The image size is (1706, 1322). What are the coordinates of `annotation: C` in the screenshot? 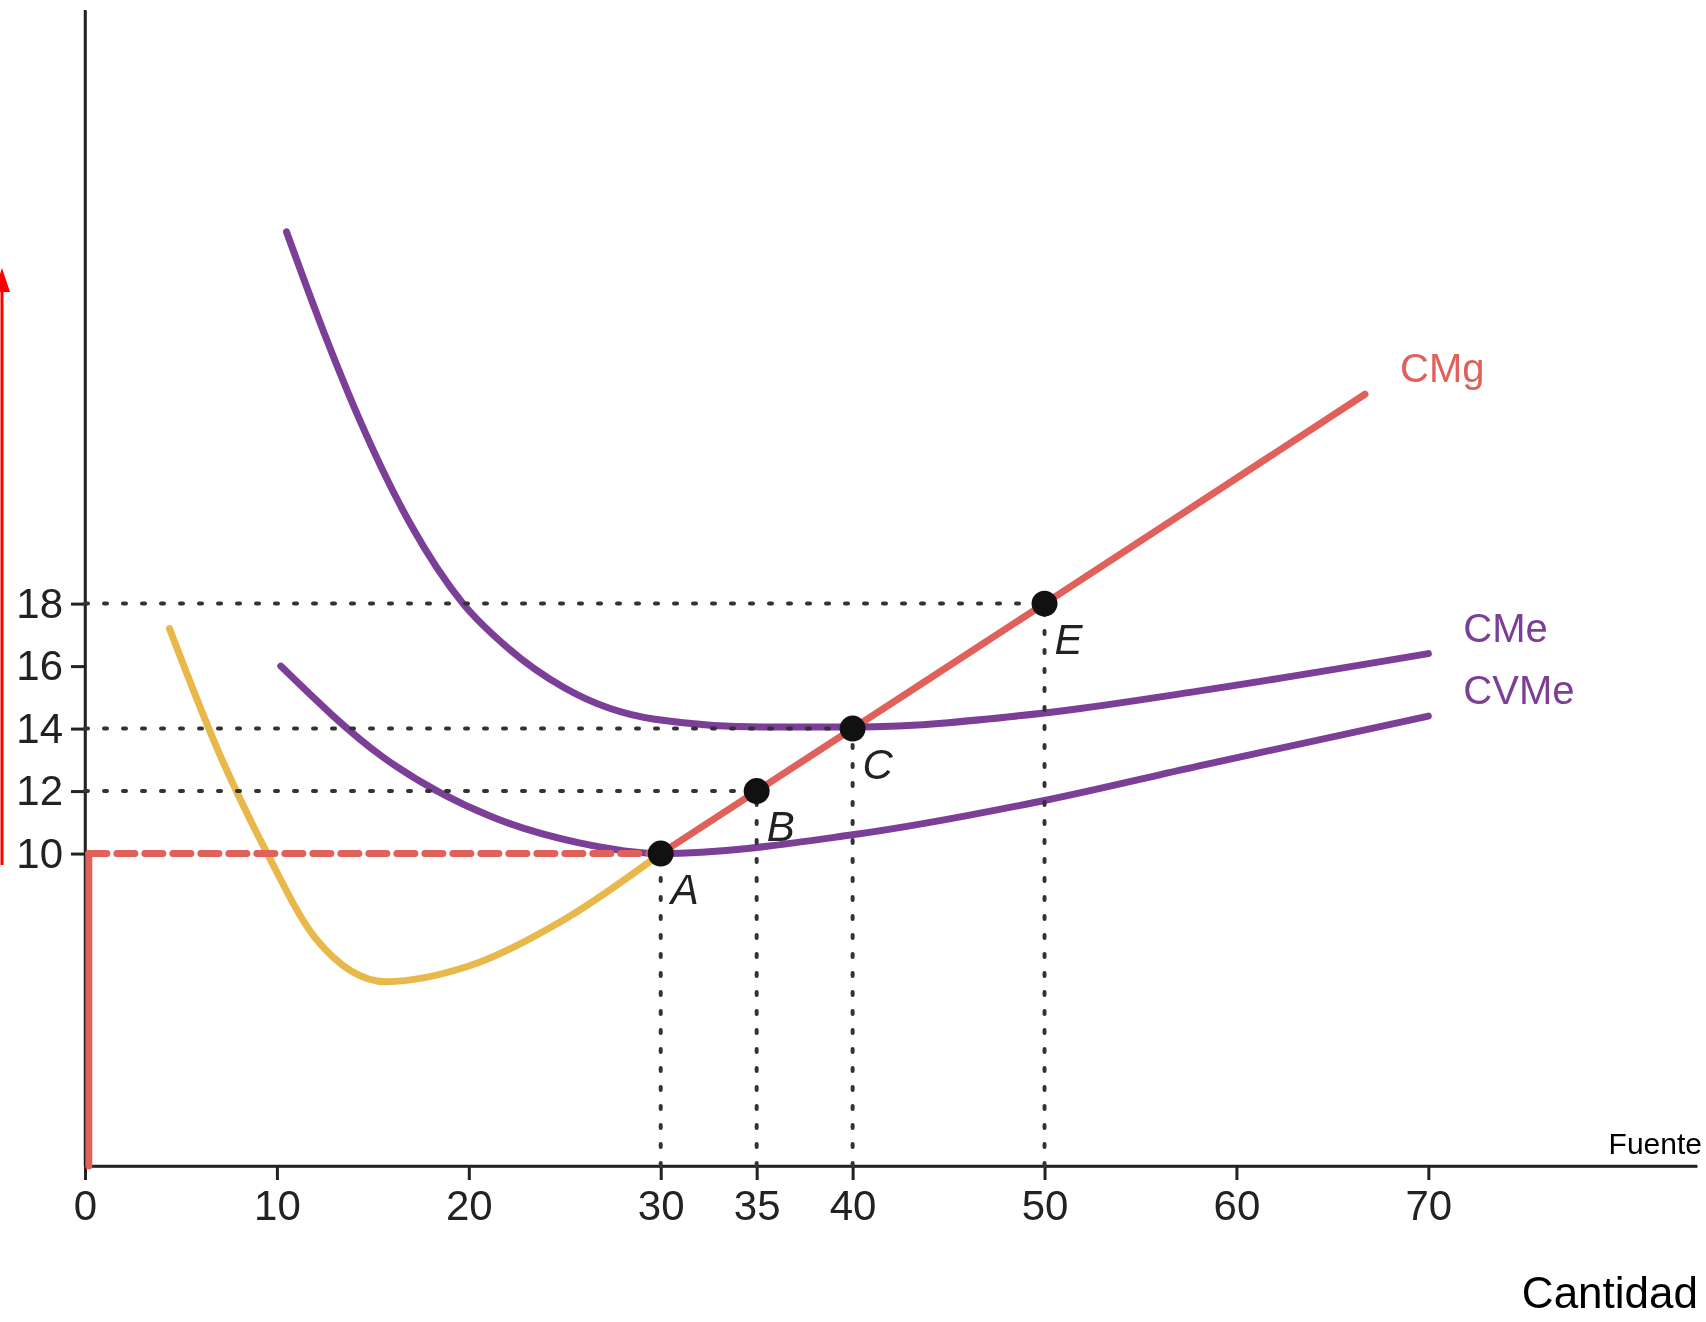 It's located at (878, 764).